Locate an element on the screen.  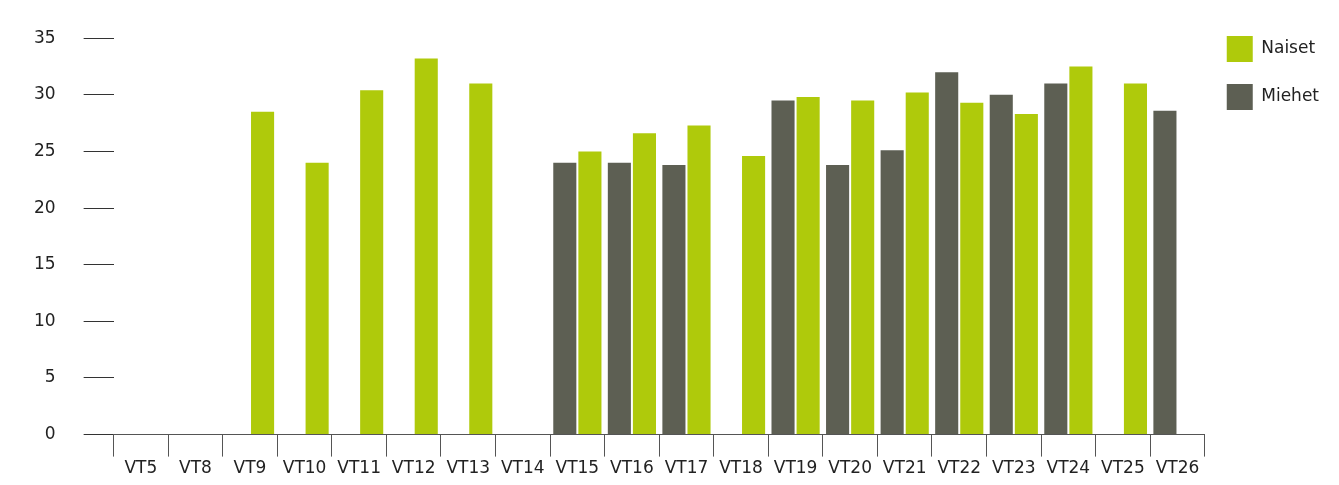
x-tick-label: VT23 is located at coordinates (1013, 467).